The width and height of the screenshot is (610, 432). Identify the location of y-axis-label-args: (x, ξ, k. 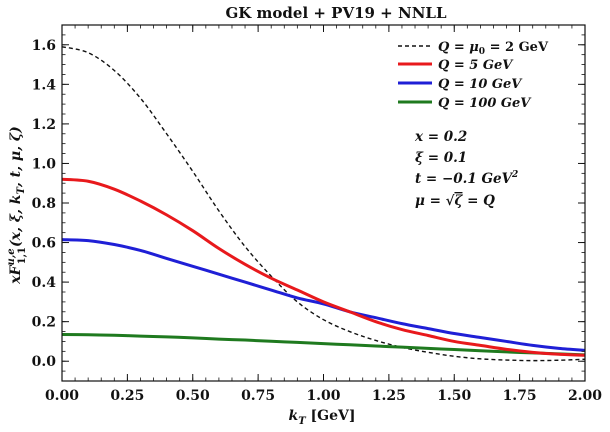
(16, 220).